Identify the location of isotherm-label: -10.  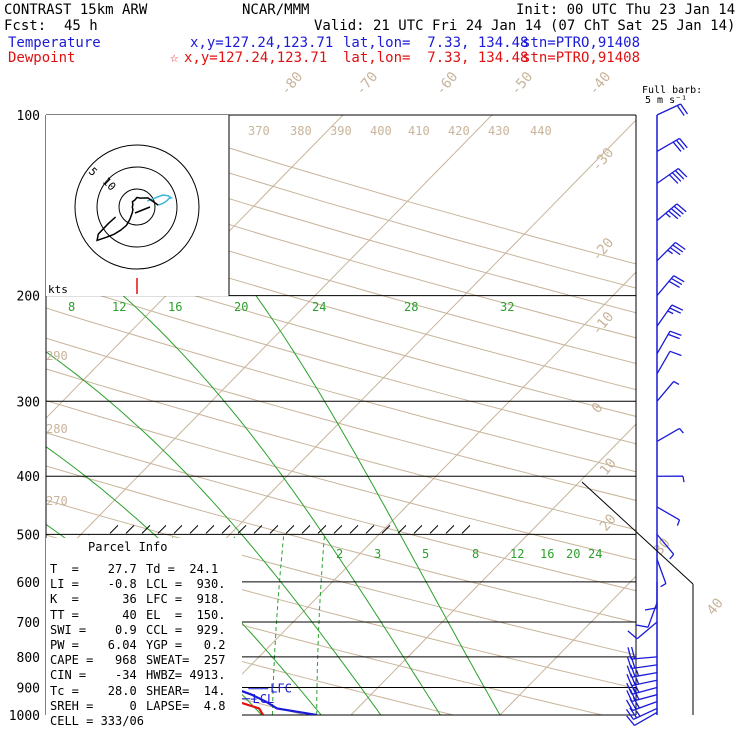
(603, 324).